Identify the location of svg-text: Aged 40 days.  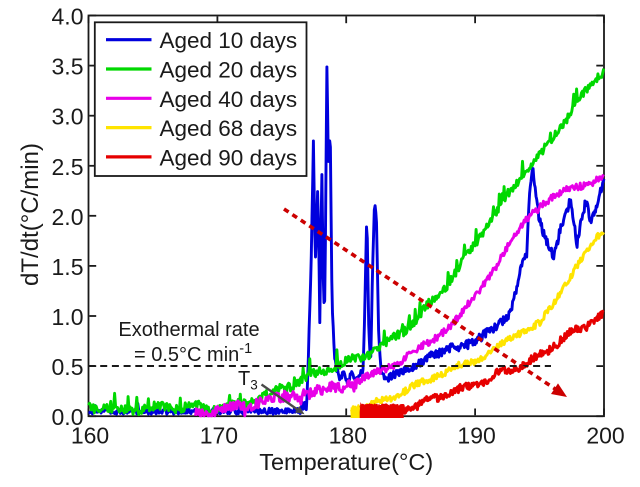
(229, 99).